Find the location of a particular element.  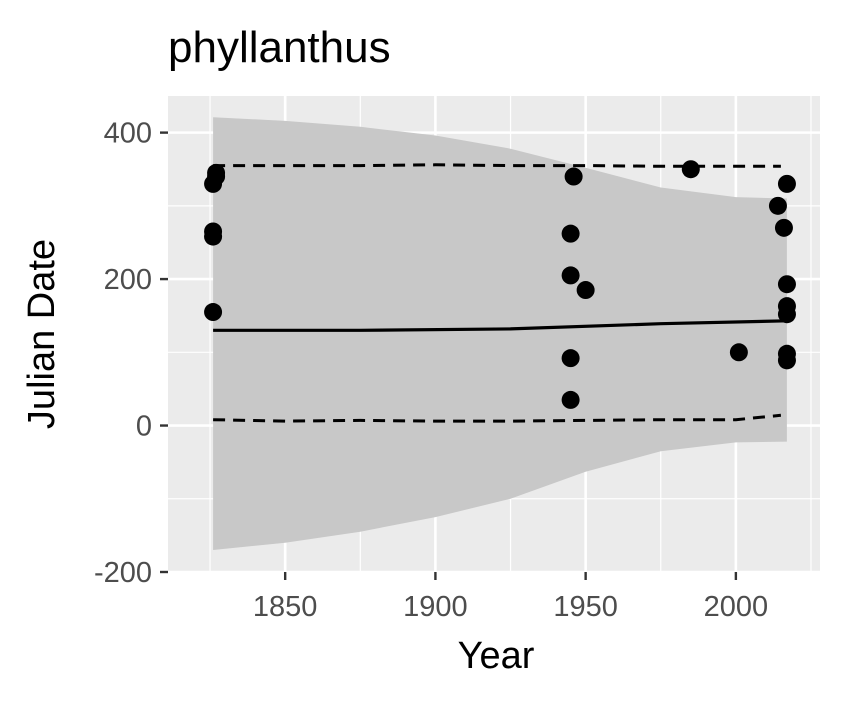

x-tick-label: 1850 is located at coordinates (285, 607).